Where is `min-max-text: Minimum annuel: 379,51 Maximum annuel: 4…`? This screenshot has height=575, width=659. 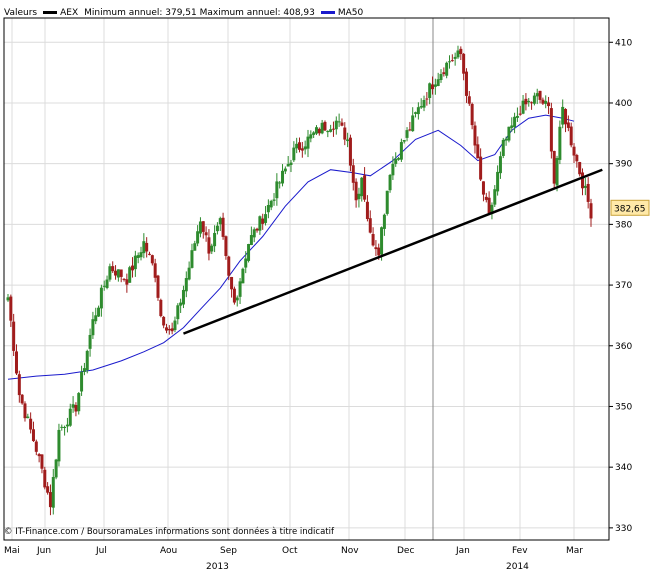
min-max-text: Minimum annuel: 379,51 Maximum annuel: 4… is located at coordinates (199, 13).